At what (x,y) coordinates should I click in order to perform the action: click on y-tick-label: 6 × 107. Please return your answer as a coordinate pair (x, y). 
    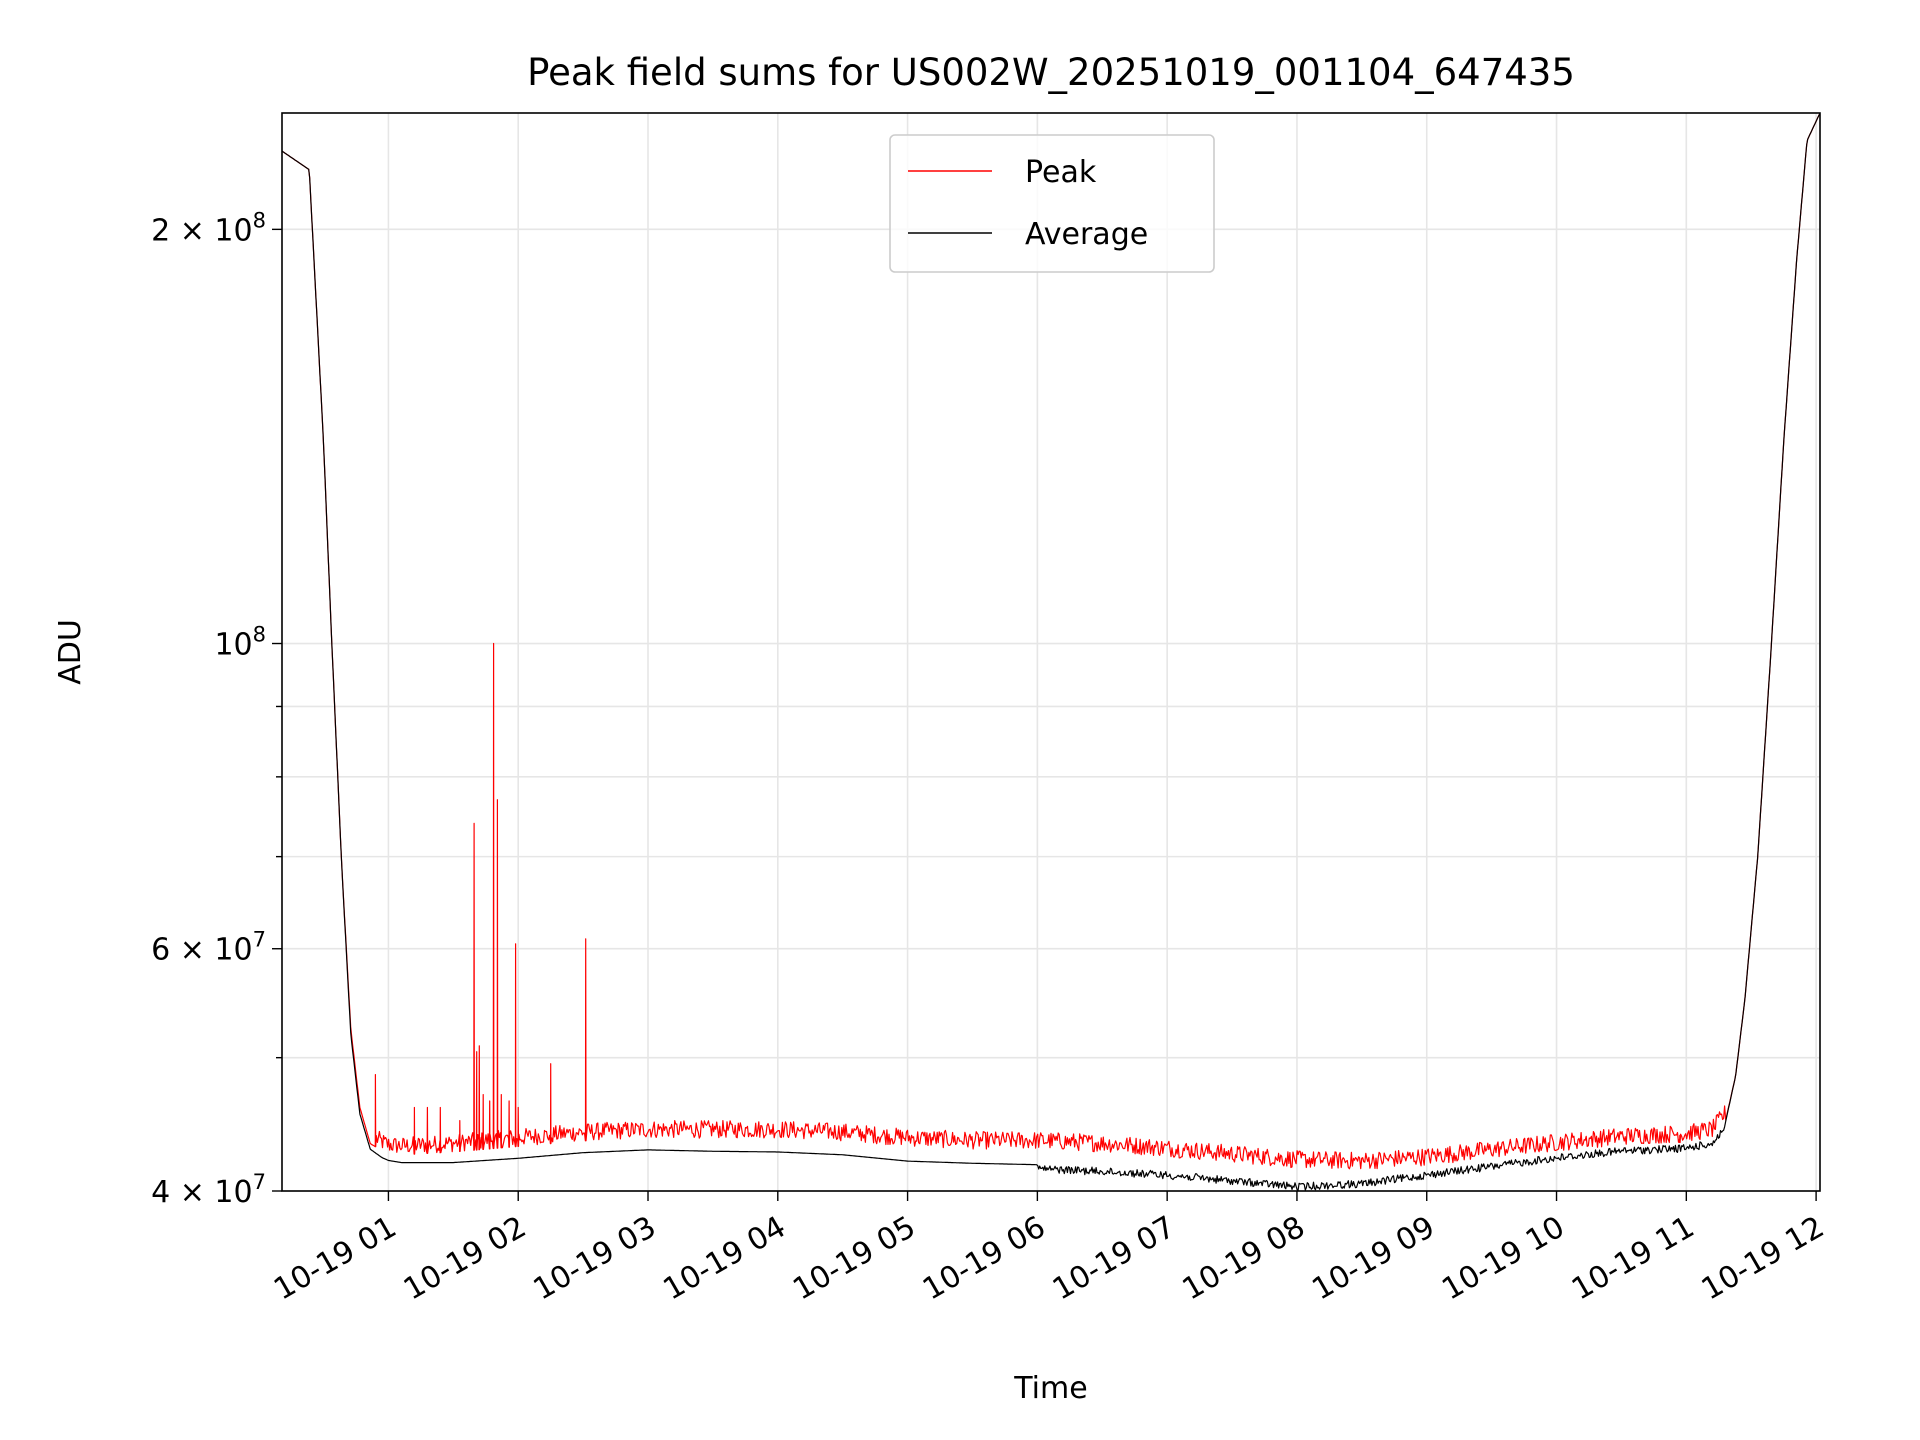
    Looking at the image, I should click on (208, 948).